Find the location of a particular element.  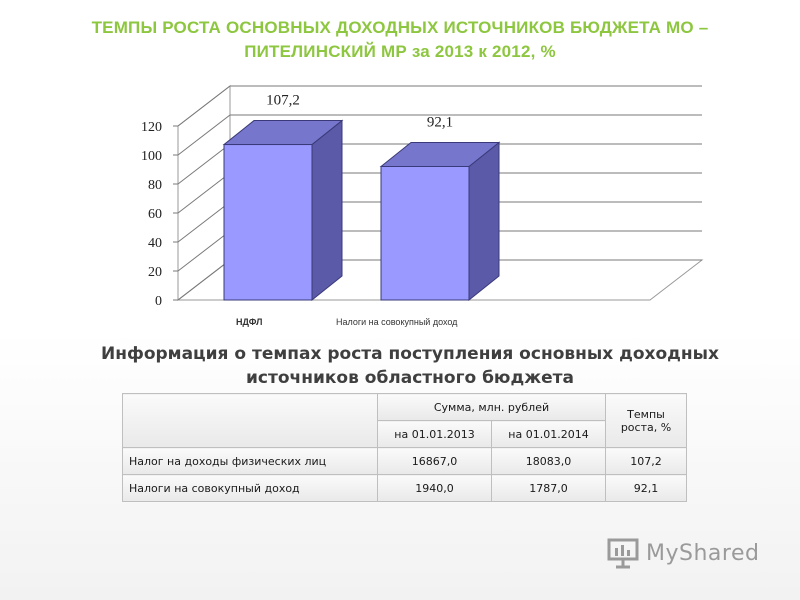

header-rate: Темпы роста, % is located at coordinates (646, 420).